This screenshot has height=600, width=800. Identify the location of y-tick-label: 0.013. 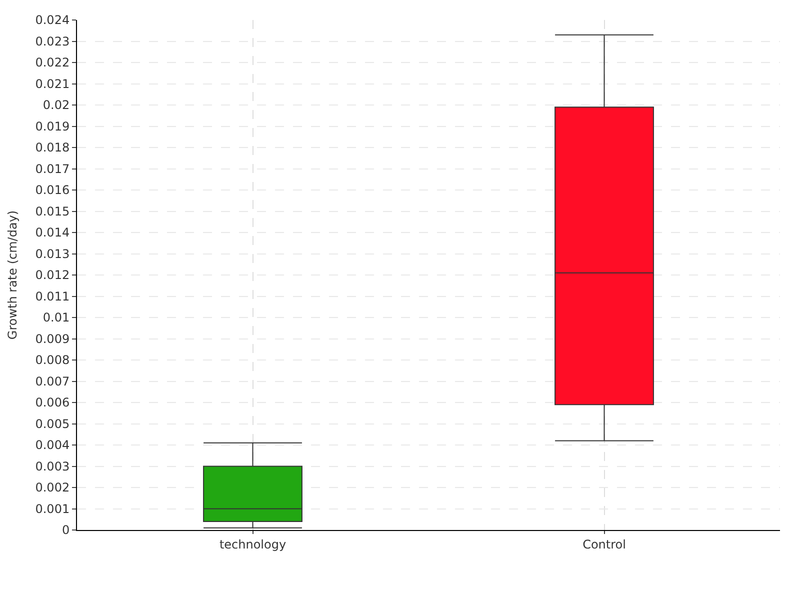
(52, 253).